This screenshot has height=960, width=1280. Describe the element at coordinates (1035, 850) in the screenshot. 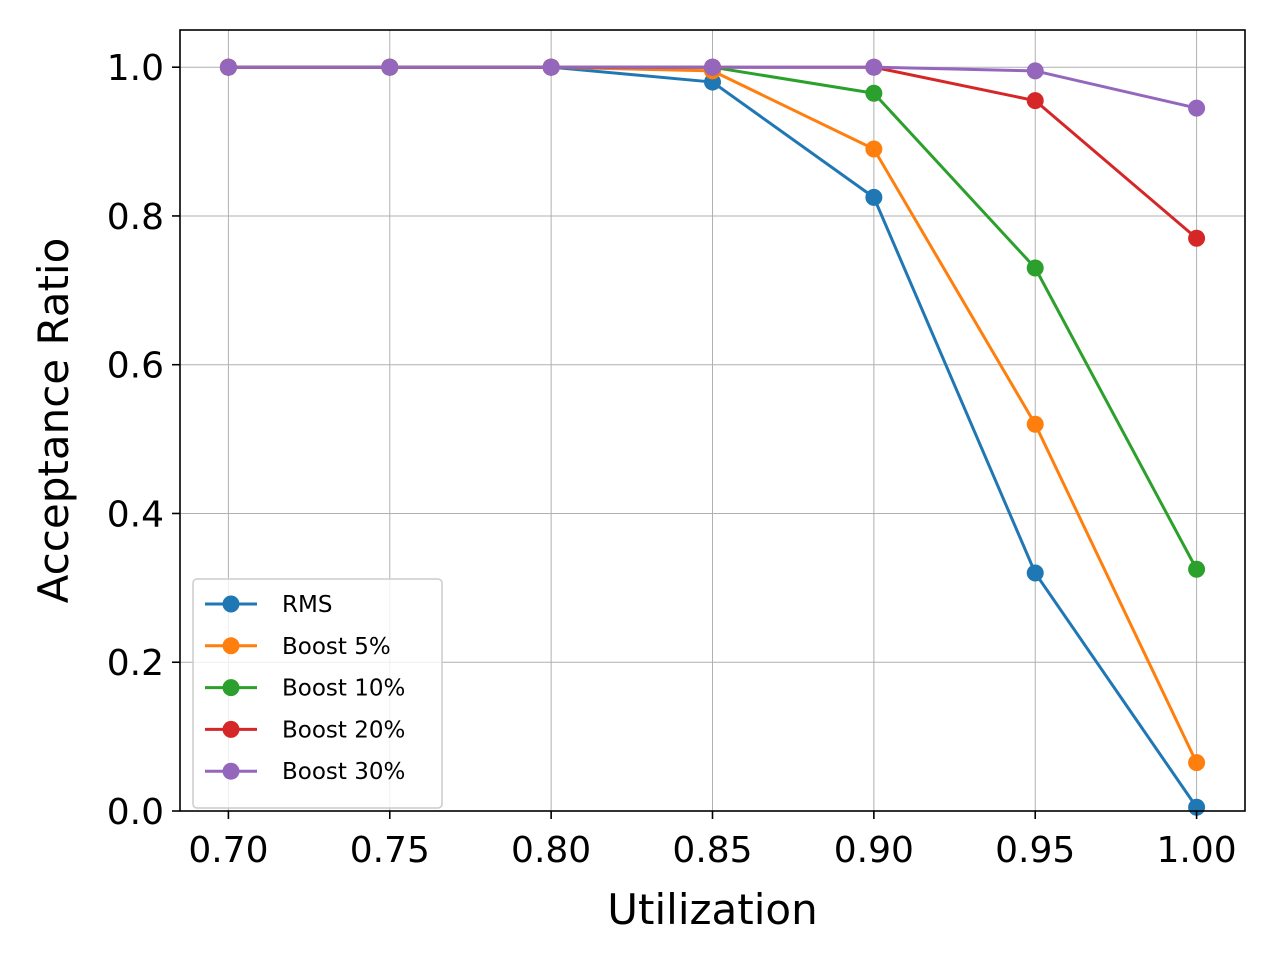

I see `x-tick-label: 0.95` at that location.